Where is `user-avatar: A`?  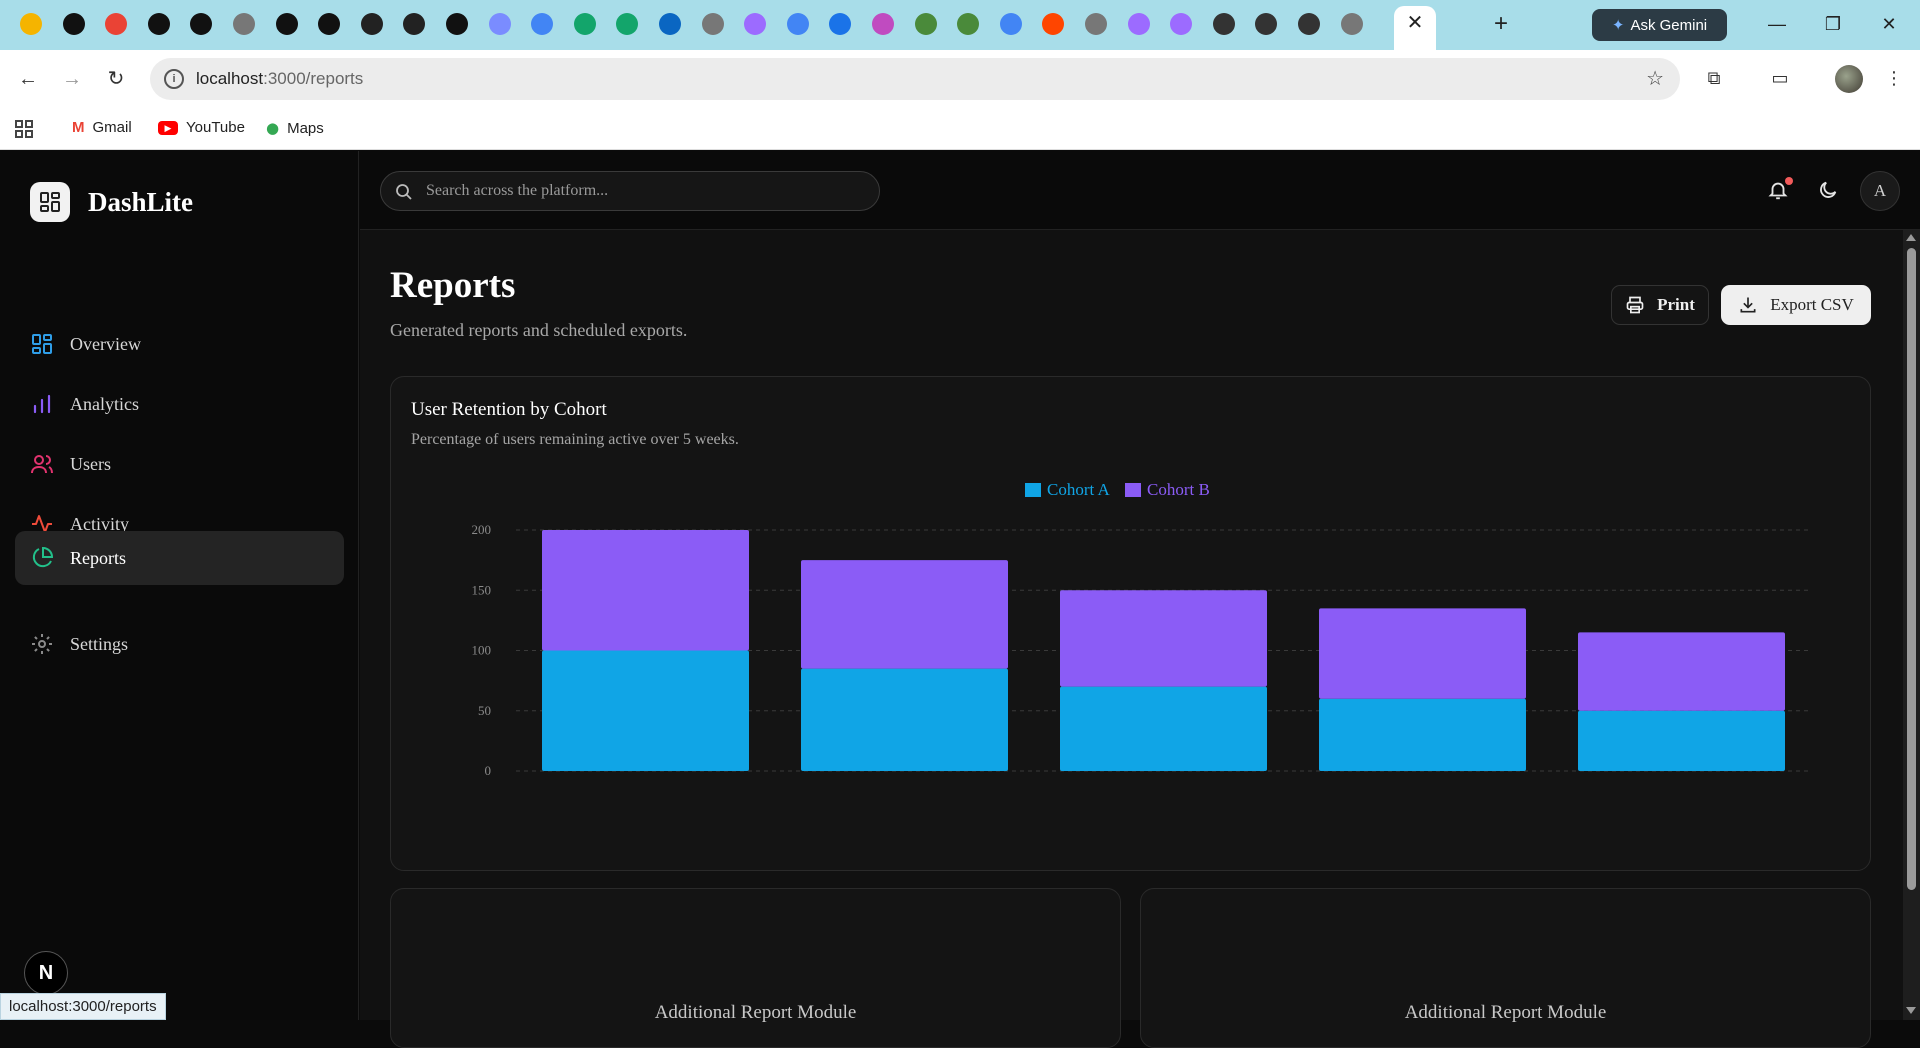
user-avatar: A is located at coordinates (1880, 191).